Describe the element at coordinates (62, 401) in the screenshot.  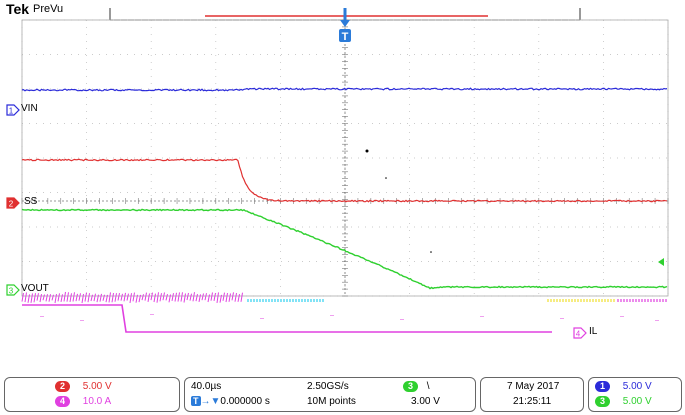
I see `ch4-badge: 4` at that location.